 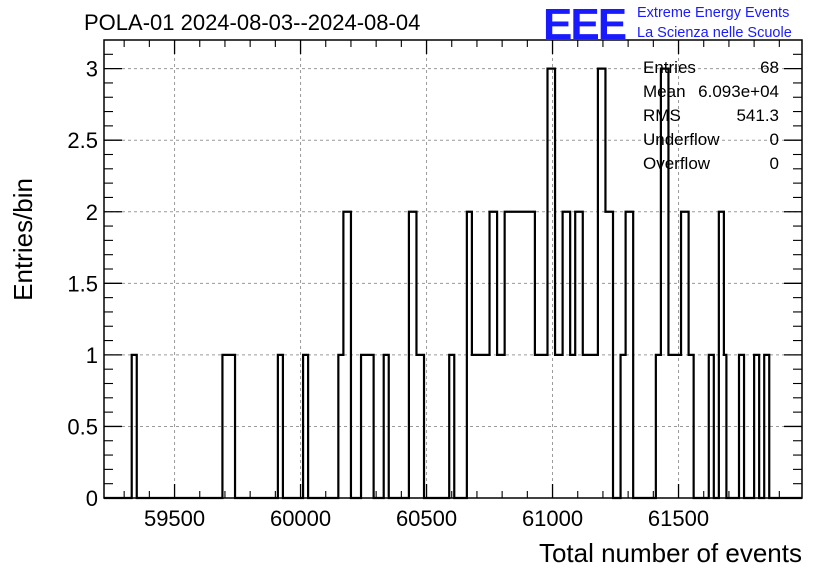 What do you see at coordinates (552, 518) in the screenshot?
I see `x-tick-label: 61000` at bounding box center [552, 518].